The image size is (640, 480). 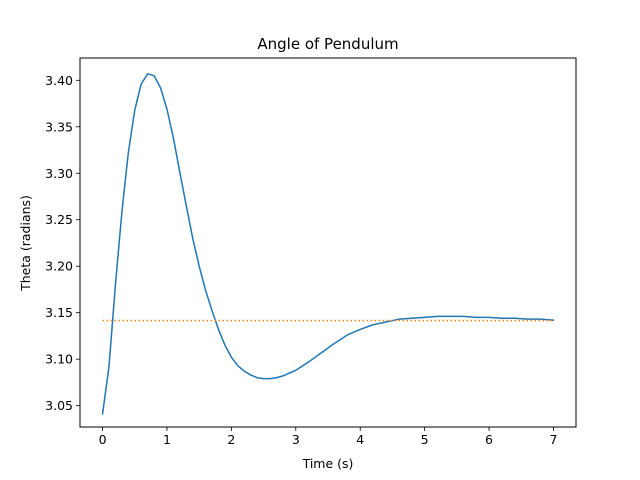 I want to click on x-tick-label: 0, so click(x=103, y=439).